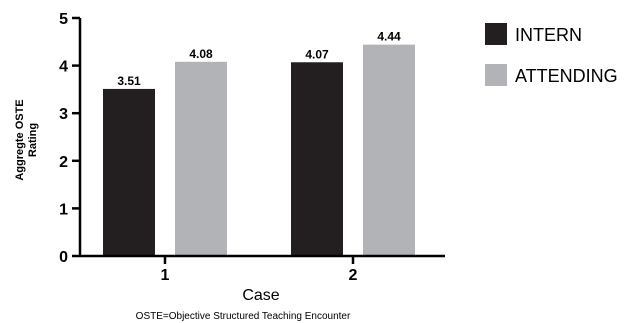 The height and width of the screenshot is (323, 635). Describe the element at coordinates (259, 59) in the screenshot. I see `bar-value-labels: 3.51 4.07 4.08 4.44` at that location.